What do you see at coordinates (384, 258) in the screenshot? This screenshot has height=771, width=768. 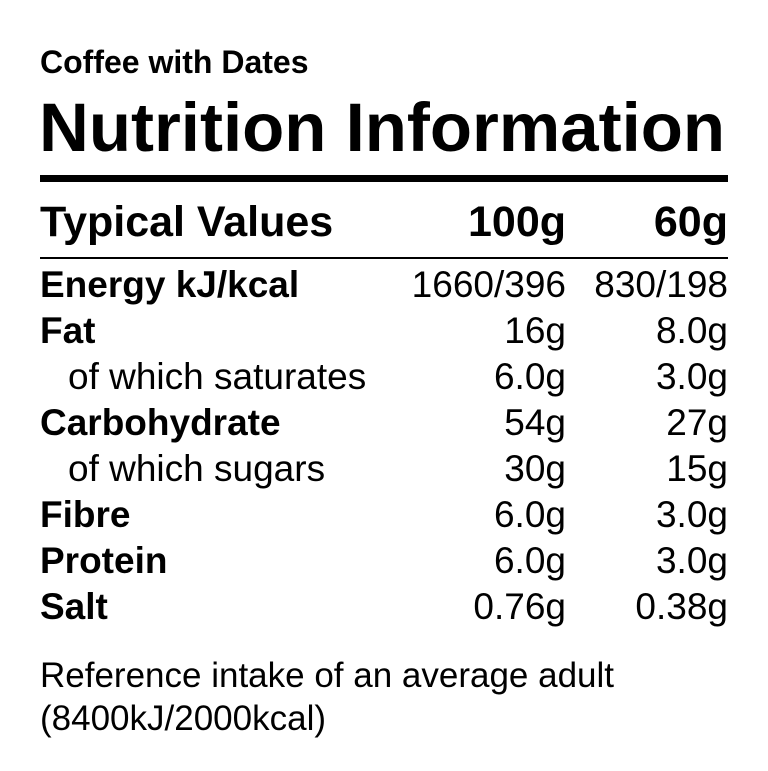 I see `thin-rule` at bounding box center [384, 258].